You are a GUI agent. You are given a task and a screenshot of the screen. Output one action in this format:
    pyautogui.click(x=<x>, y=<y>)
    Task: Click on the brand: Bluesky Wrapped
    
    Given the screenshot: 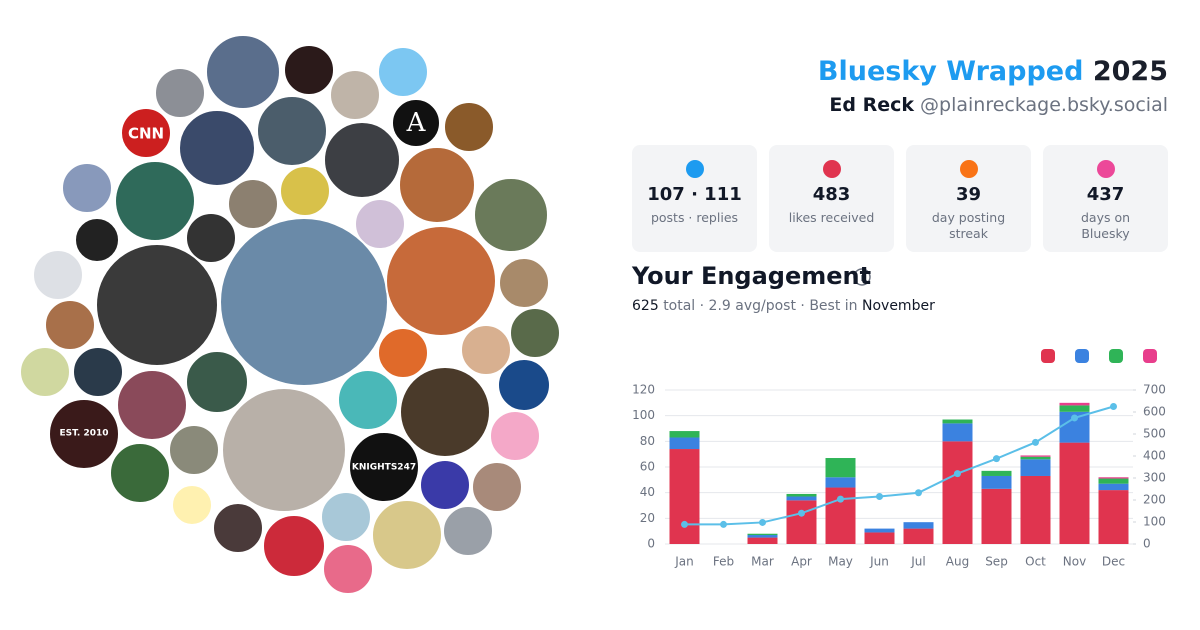 What is the action you would take?
    pyautogui.click(x=950, y=71)
    